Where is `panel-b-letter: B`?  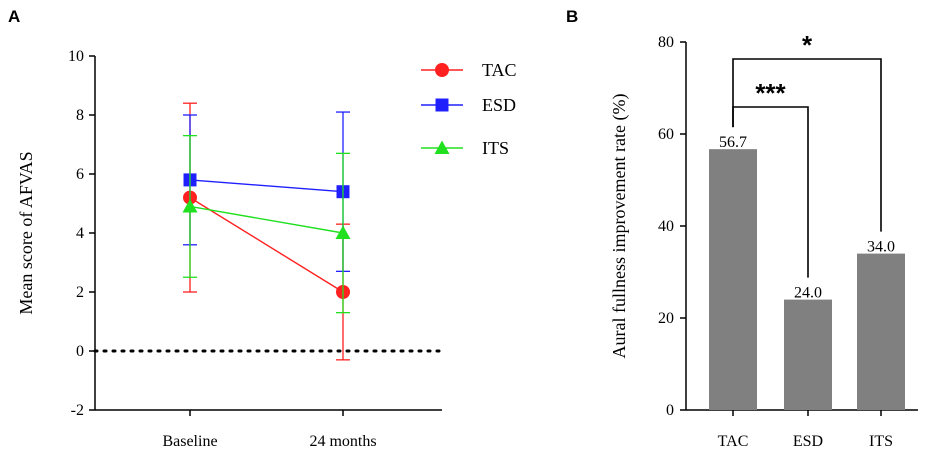 panel-b-letter: B is located at coordinates (572, 16).